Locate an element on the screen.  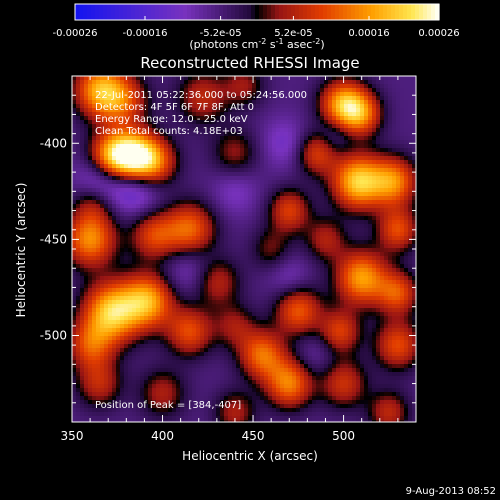
colorbar-cell is located at coordinates (145, 12).